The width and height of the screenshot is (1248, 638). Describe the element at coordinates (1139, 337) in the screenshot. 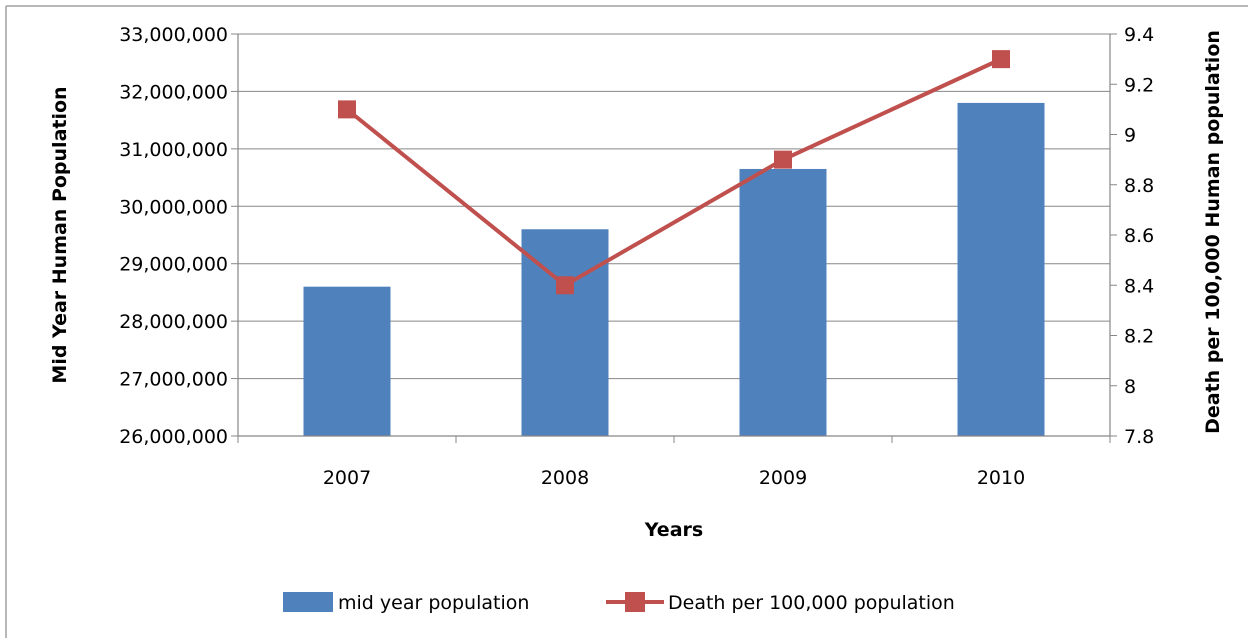

I see `y2-tick-label: 8.2` at that location.